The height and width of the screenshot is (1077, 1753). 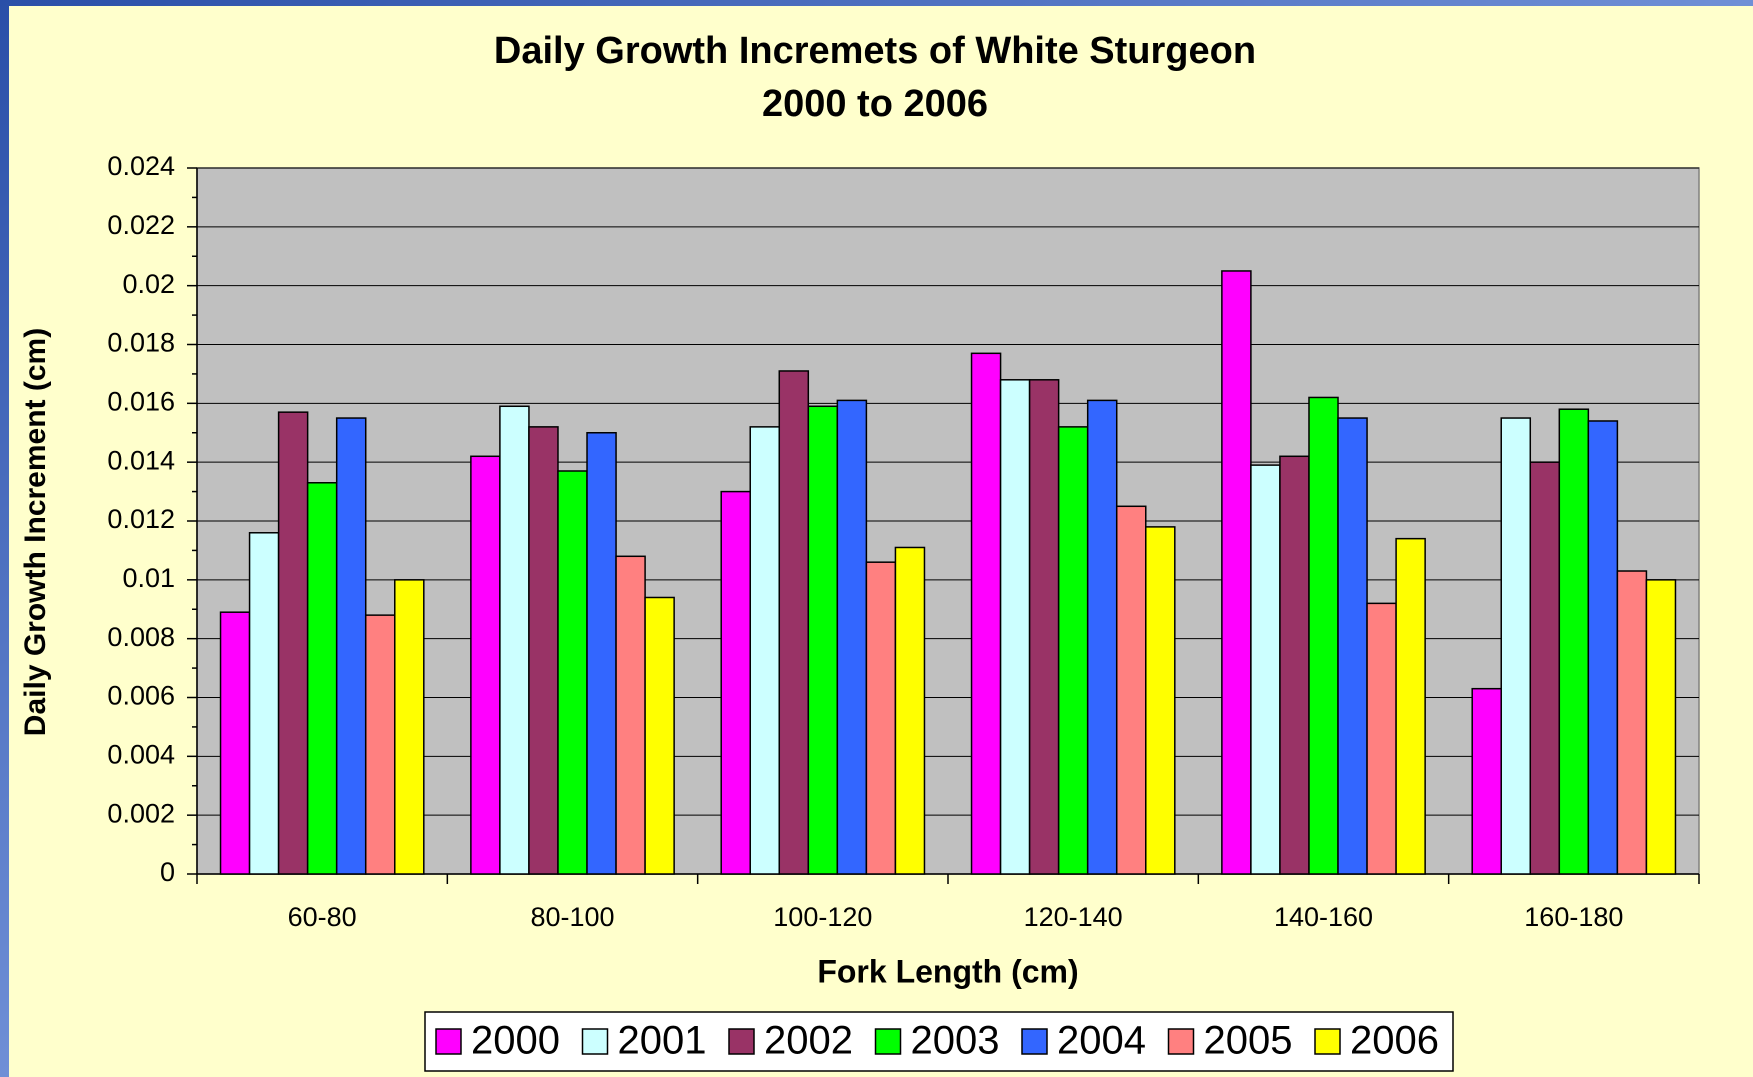 What do you see at coordinates (955, 1041) in the screenshot?
I see `legend-label: 2003` at bounding box center [955, 1041].